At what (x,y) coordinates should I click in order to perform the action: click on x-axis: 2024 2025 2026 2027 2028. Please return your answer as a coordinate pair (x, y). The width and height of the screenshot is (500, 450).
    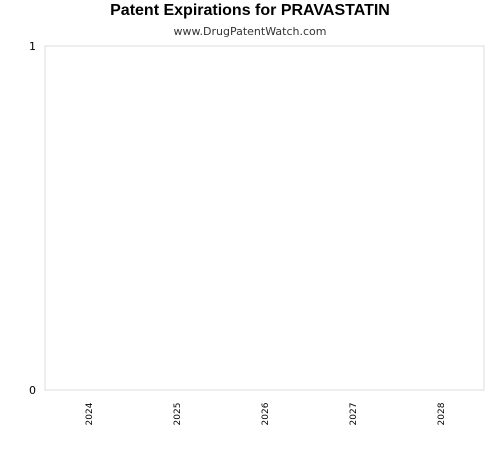
    Looking at the image, I should click on (266, 413).